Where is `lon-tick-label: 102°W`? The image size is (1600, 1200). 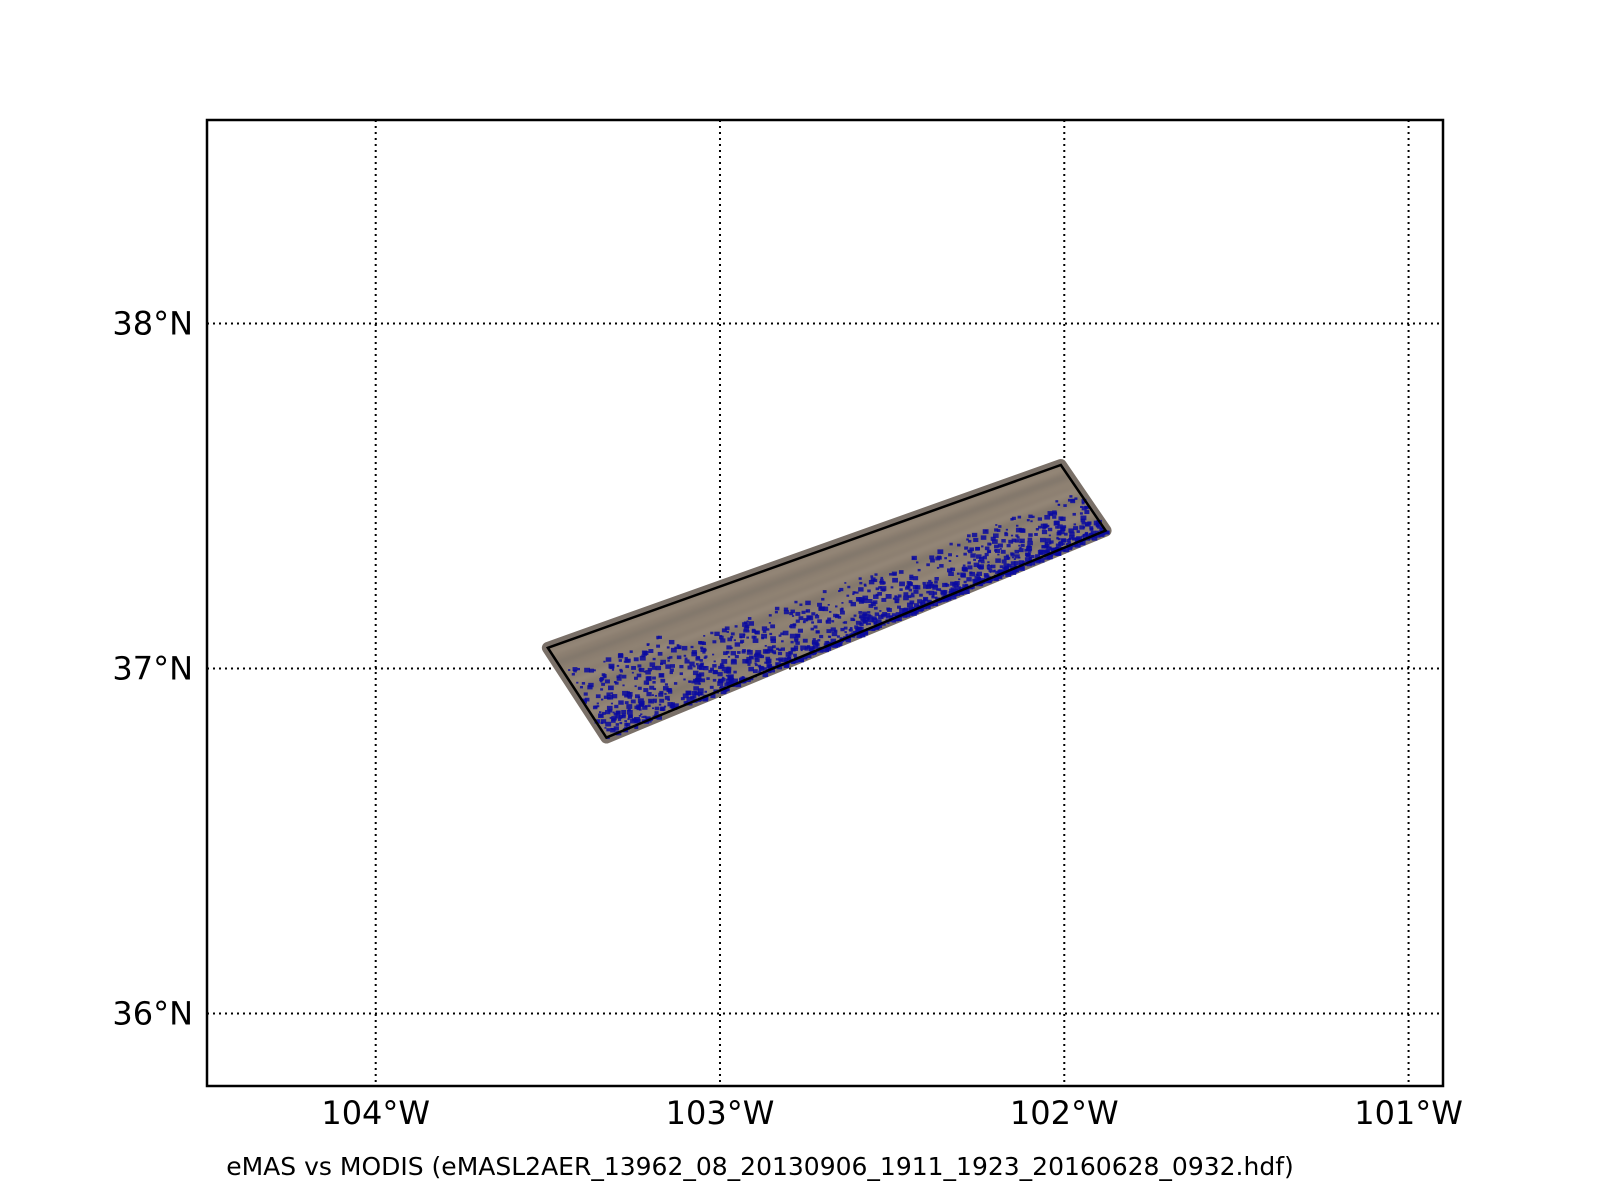 lon-tick-label: 102°W is located at coordinates (1064, 1113).